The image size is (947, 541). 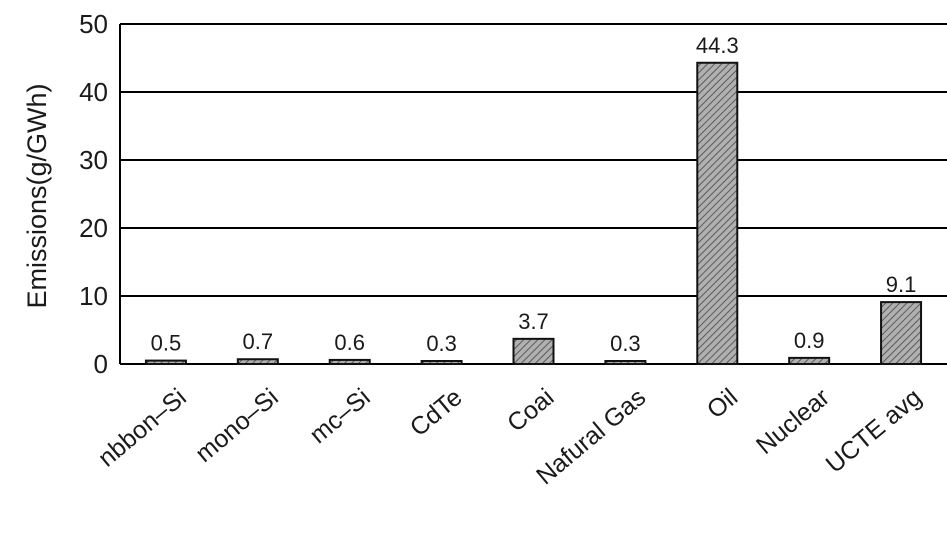 What do you see at coordinates (142, 427) in the screenshot?
I see `x-category-label: nbbon–Si` at bounding box center [142, 427].